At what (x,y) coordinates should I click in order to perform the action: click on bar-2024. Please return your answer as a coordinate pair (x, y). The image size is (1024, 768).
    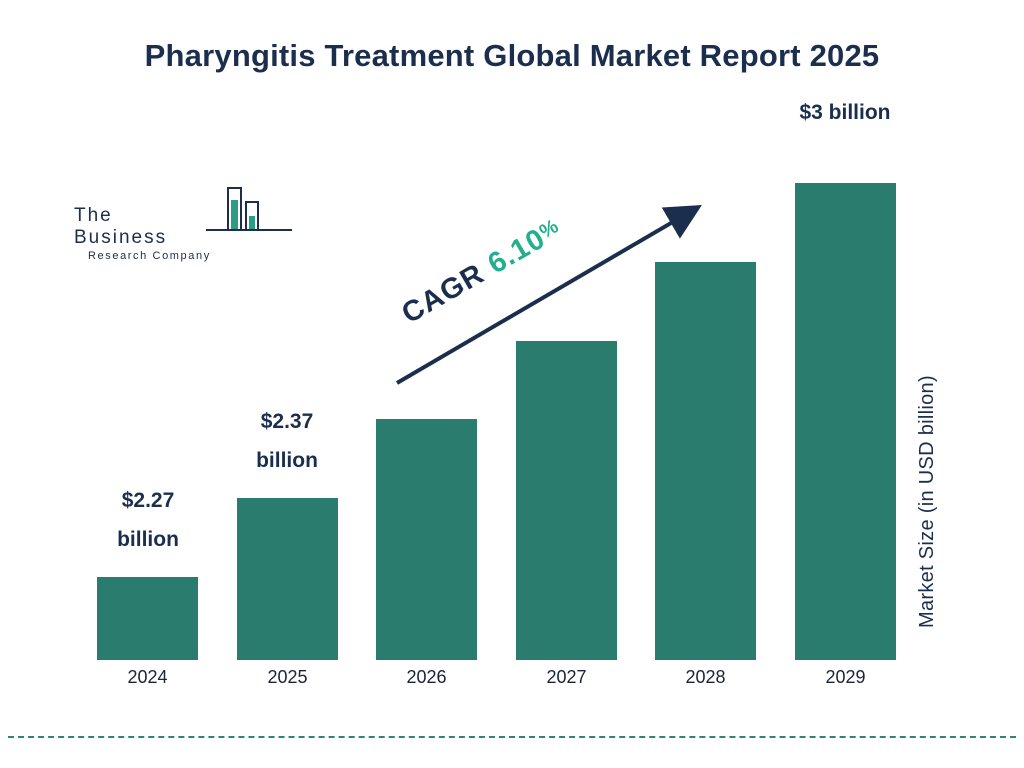
    Looking at the image, I should click on (147, 618).